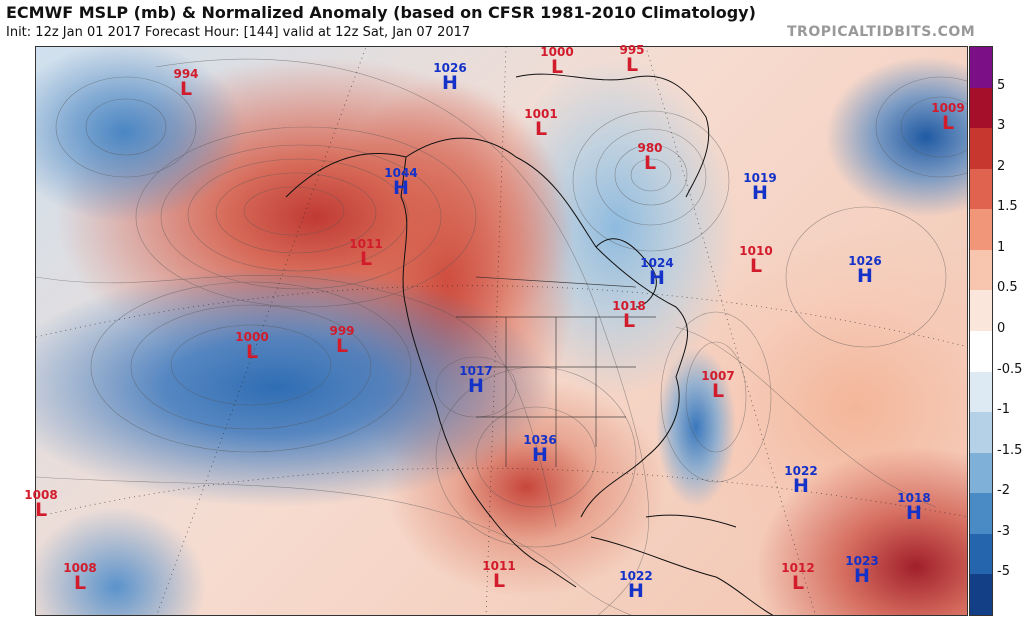 This screenshot has height=638, width=1024. Describe the element at coordinates (682, 575) in the screenshot. I see `coastline-central-america` at that location.